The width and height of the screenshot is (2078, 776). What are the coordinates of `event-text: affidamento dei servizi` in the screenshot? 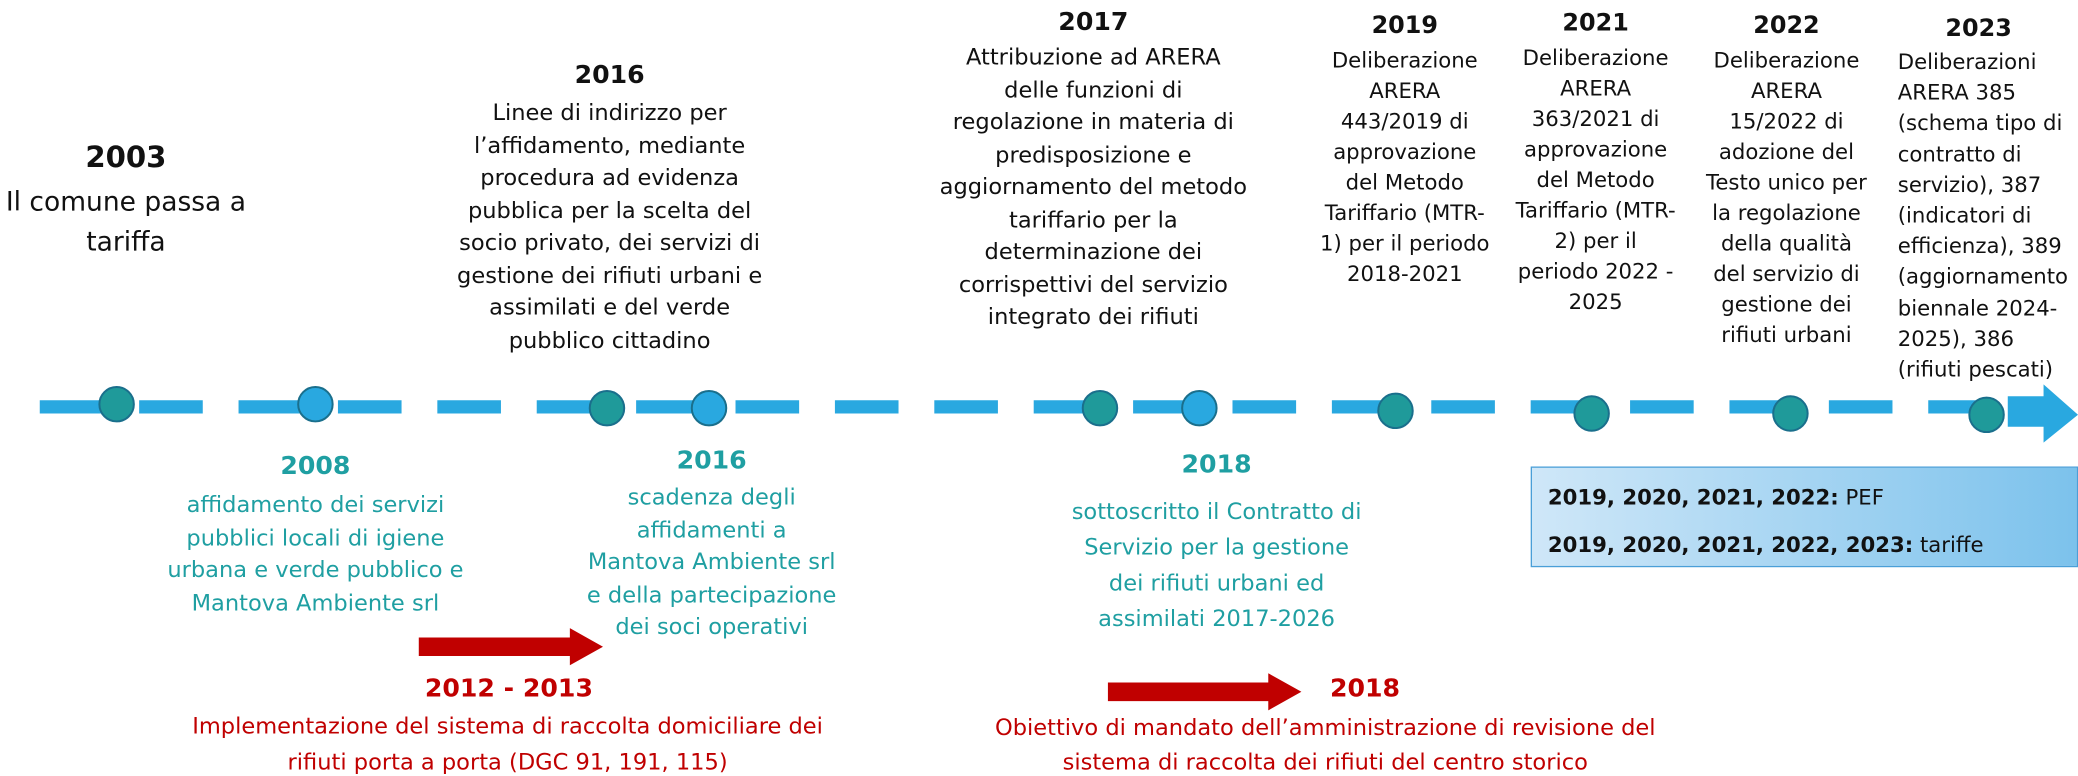 It's located at (315, 505).